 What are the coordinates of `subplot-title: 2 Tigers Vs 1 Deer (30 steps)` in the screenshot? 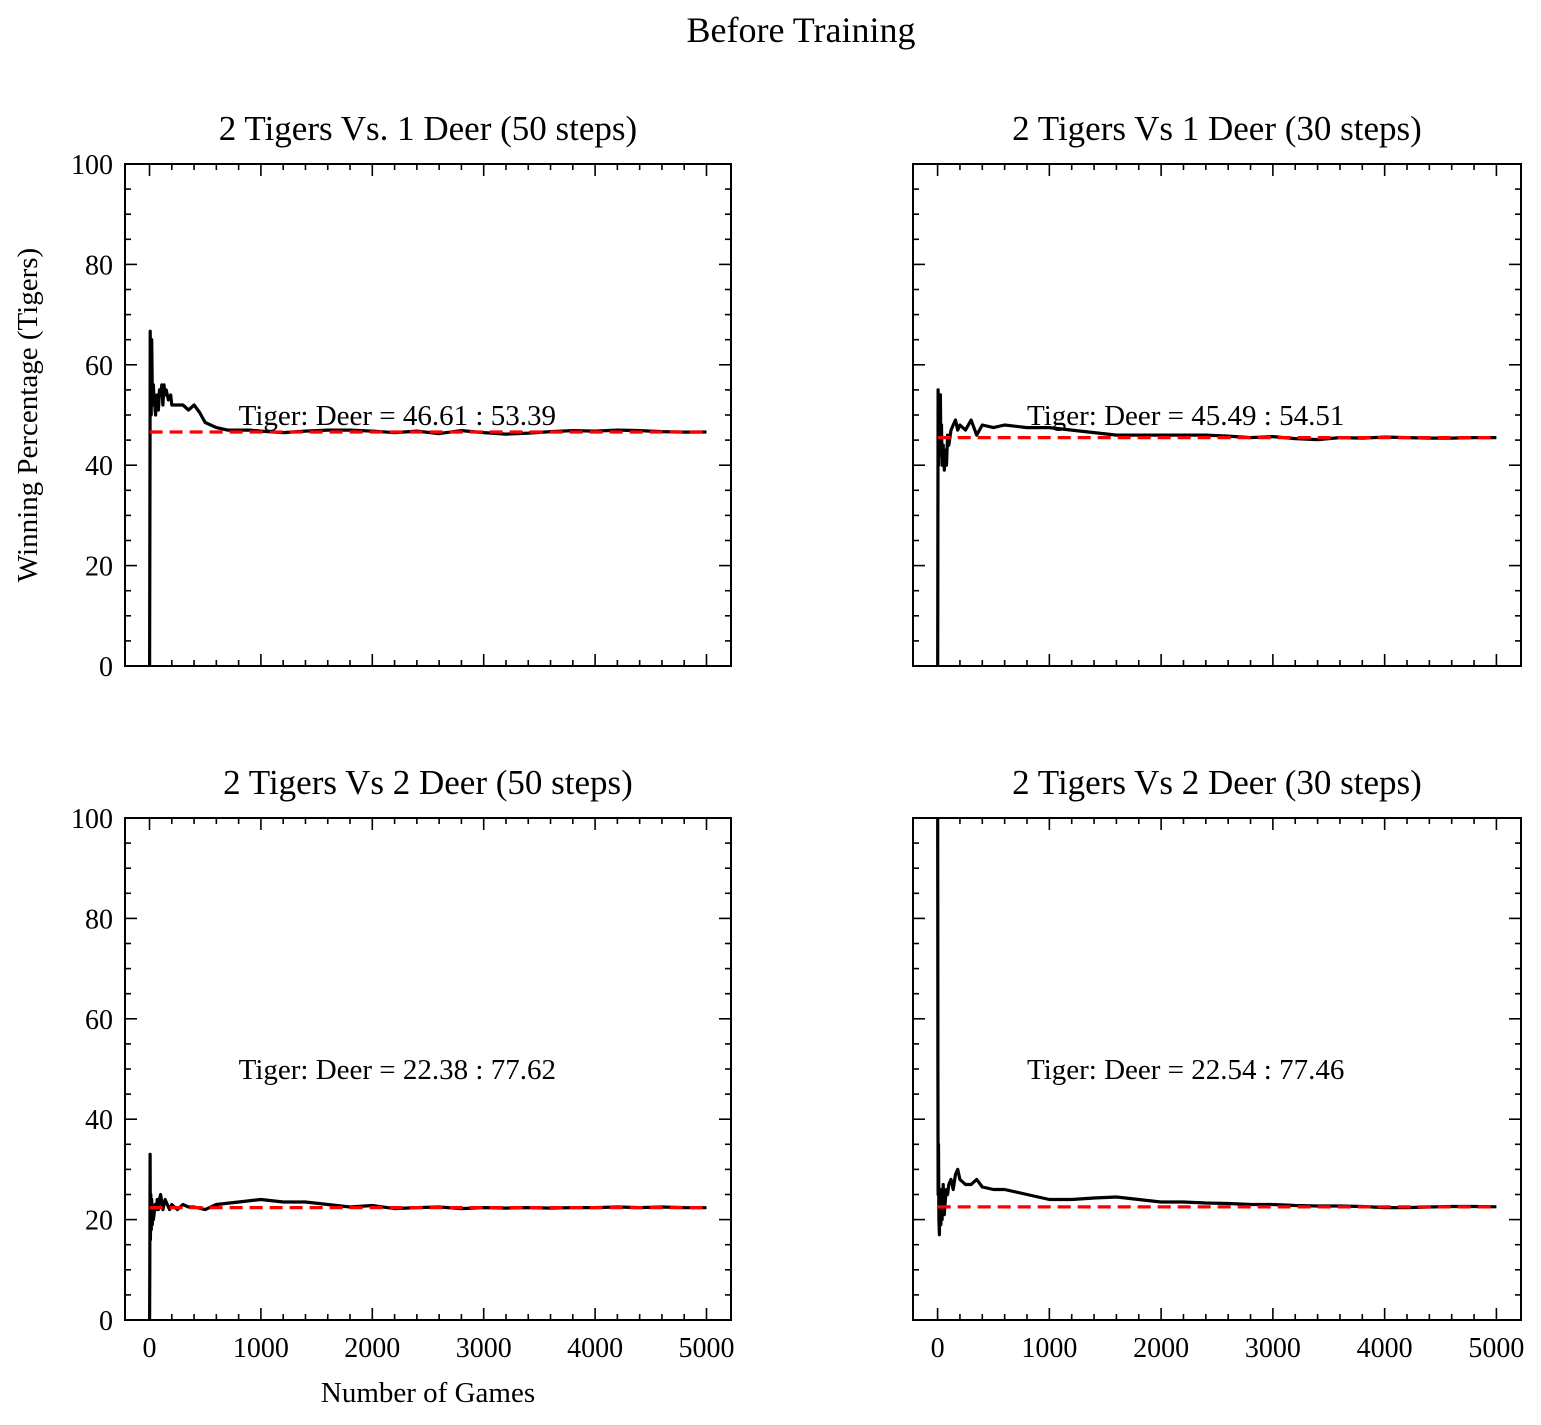 It's located at (1217, 128).